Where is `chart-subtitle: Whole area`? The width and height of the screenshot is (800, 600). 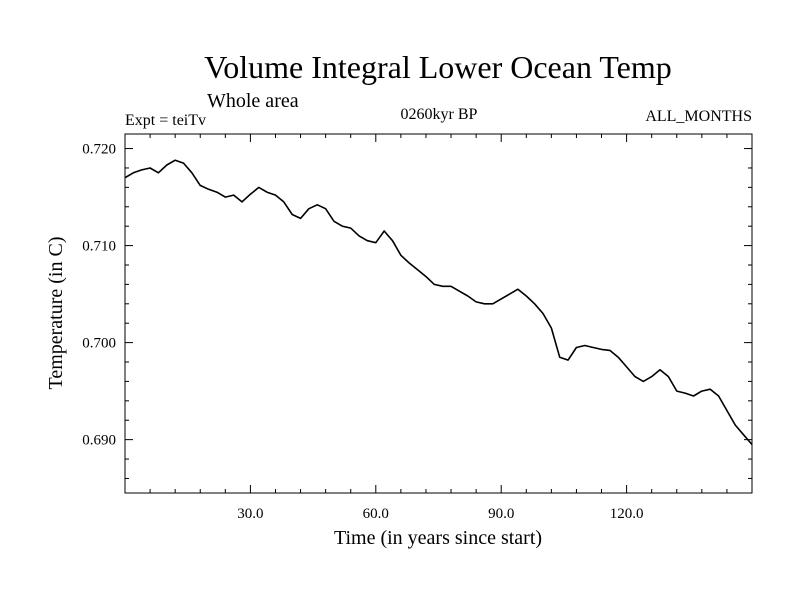
chart-subtitle: Whole area is located at coordinates (253, 101).